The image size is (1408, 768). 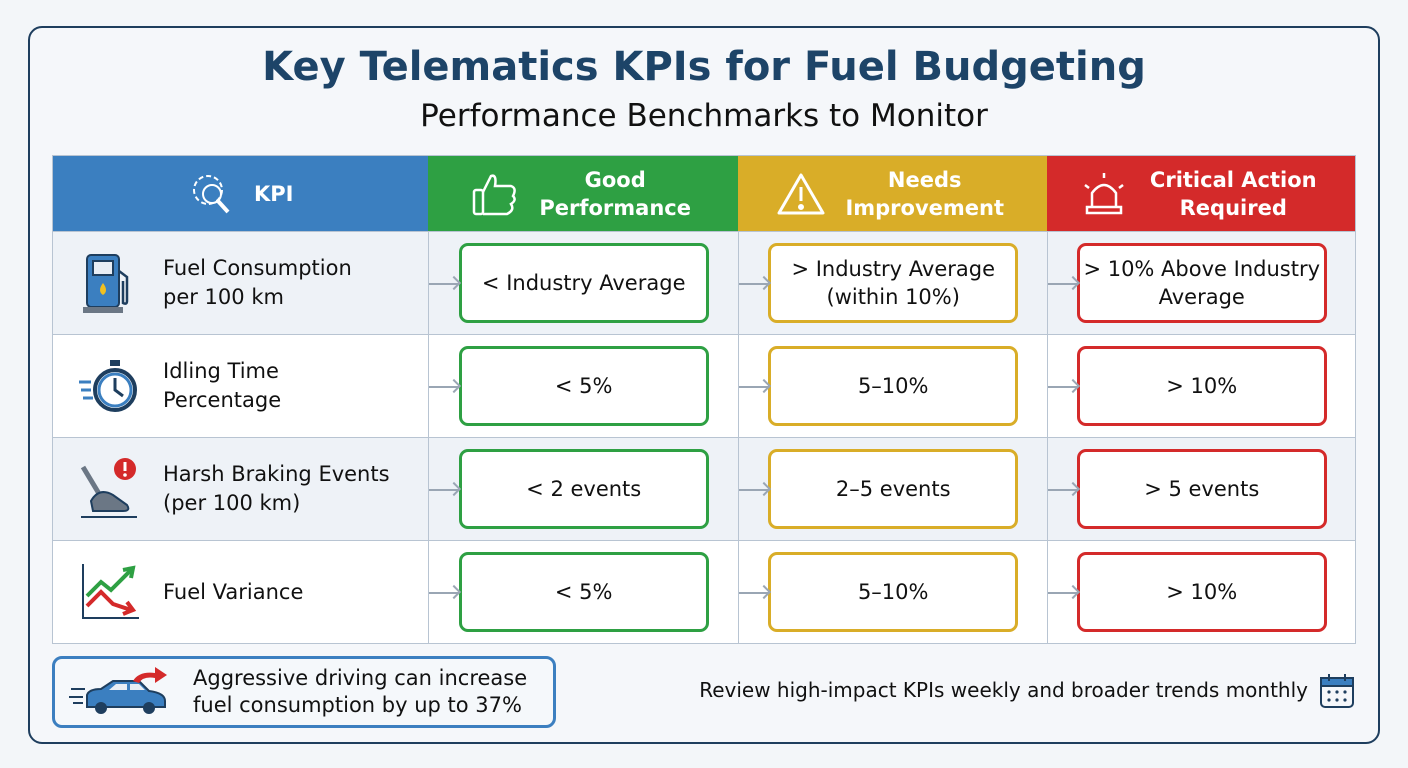 What do you see at coordinates (257, 282) in the screenshot?
I see `kpi-label: Fuel Consumption per 100 km` at bounding box center [257, 282].